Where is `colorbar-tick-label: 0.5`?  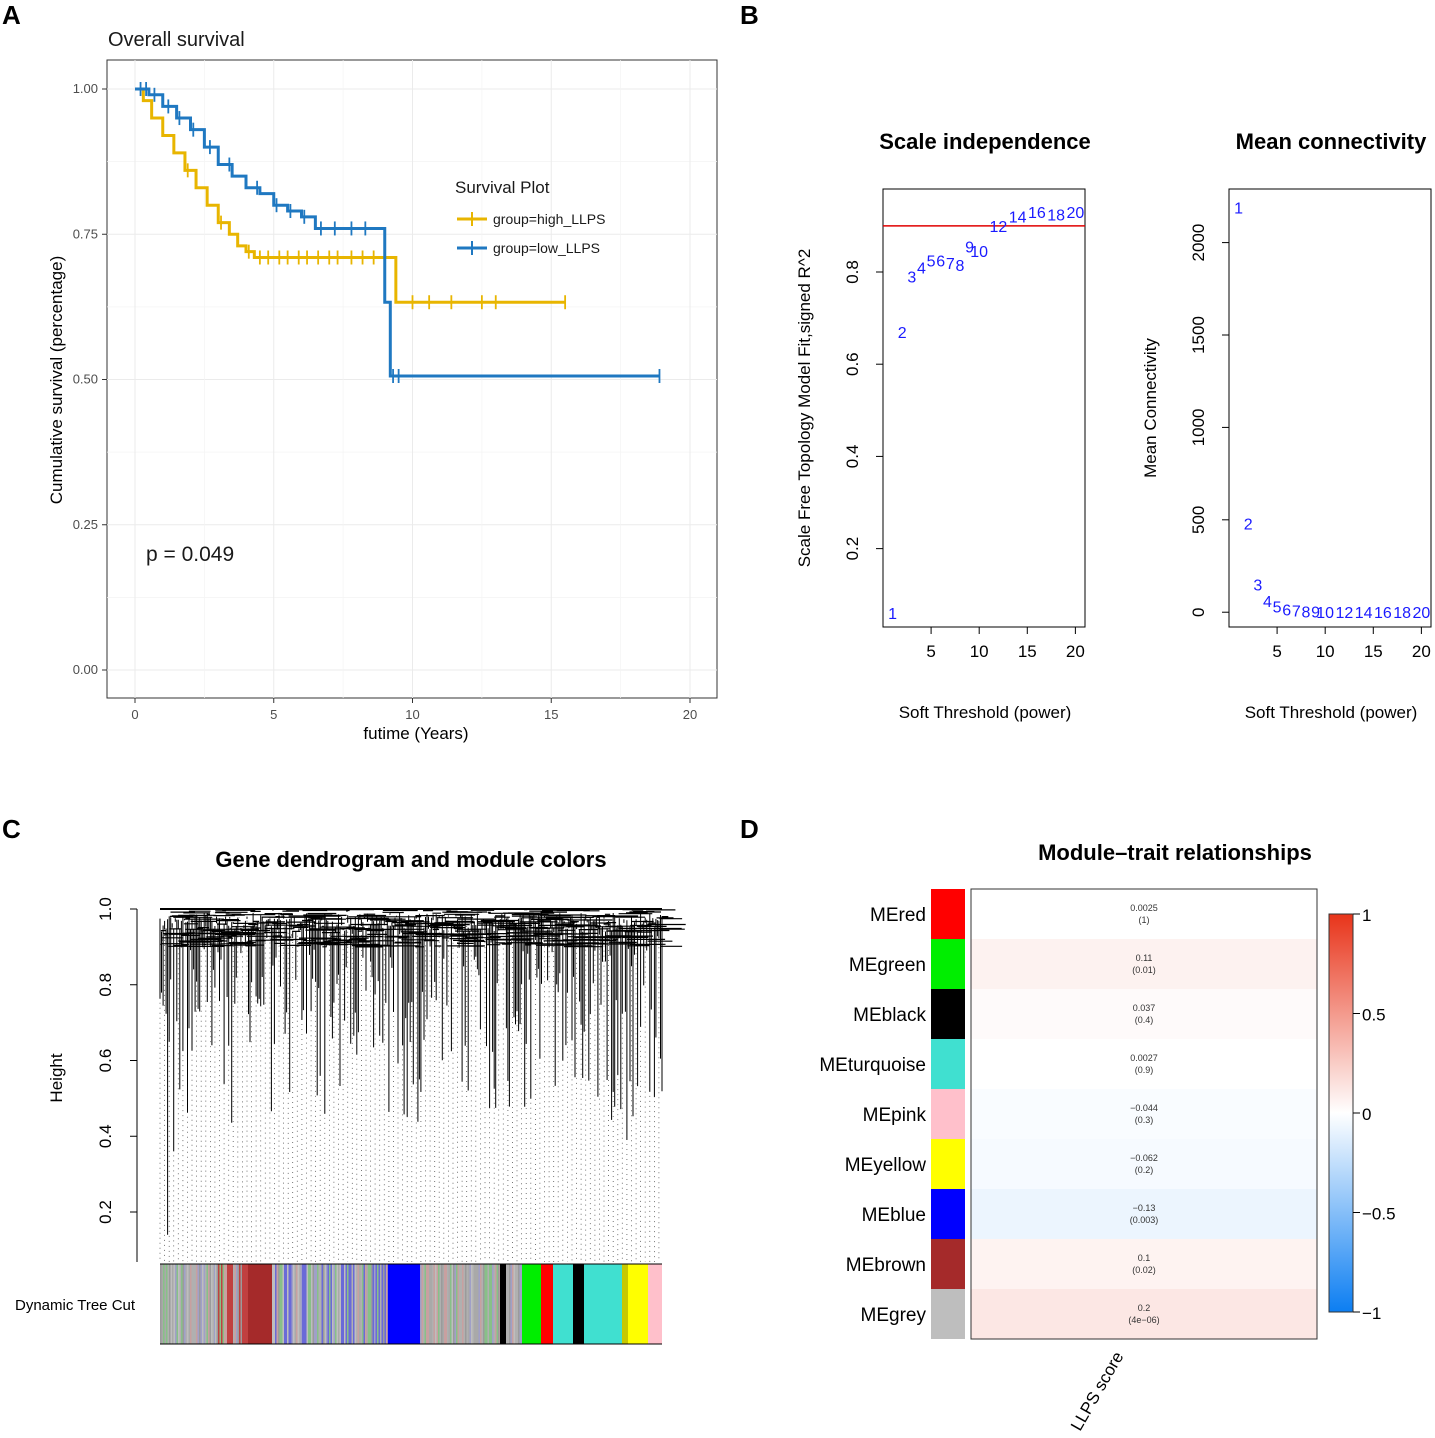
colorbar-tick-label: 0.5 is located at coordinates (1374, 1015).